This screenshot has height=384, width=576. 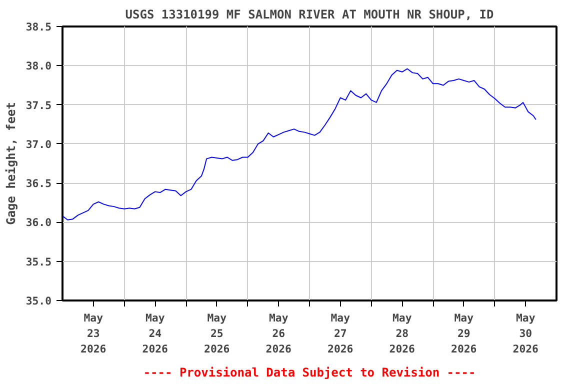 I want to click on y-tick-label: 36.5, so click(x=39, y=183).